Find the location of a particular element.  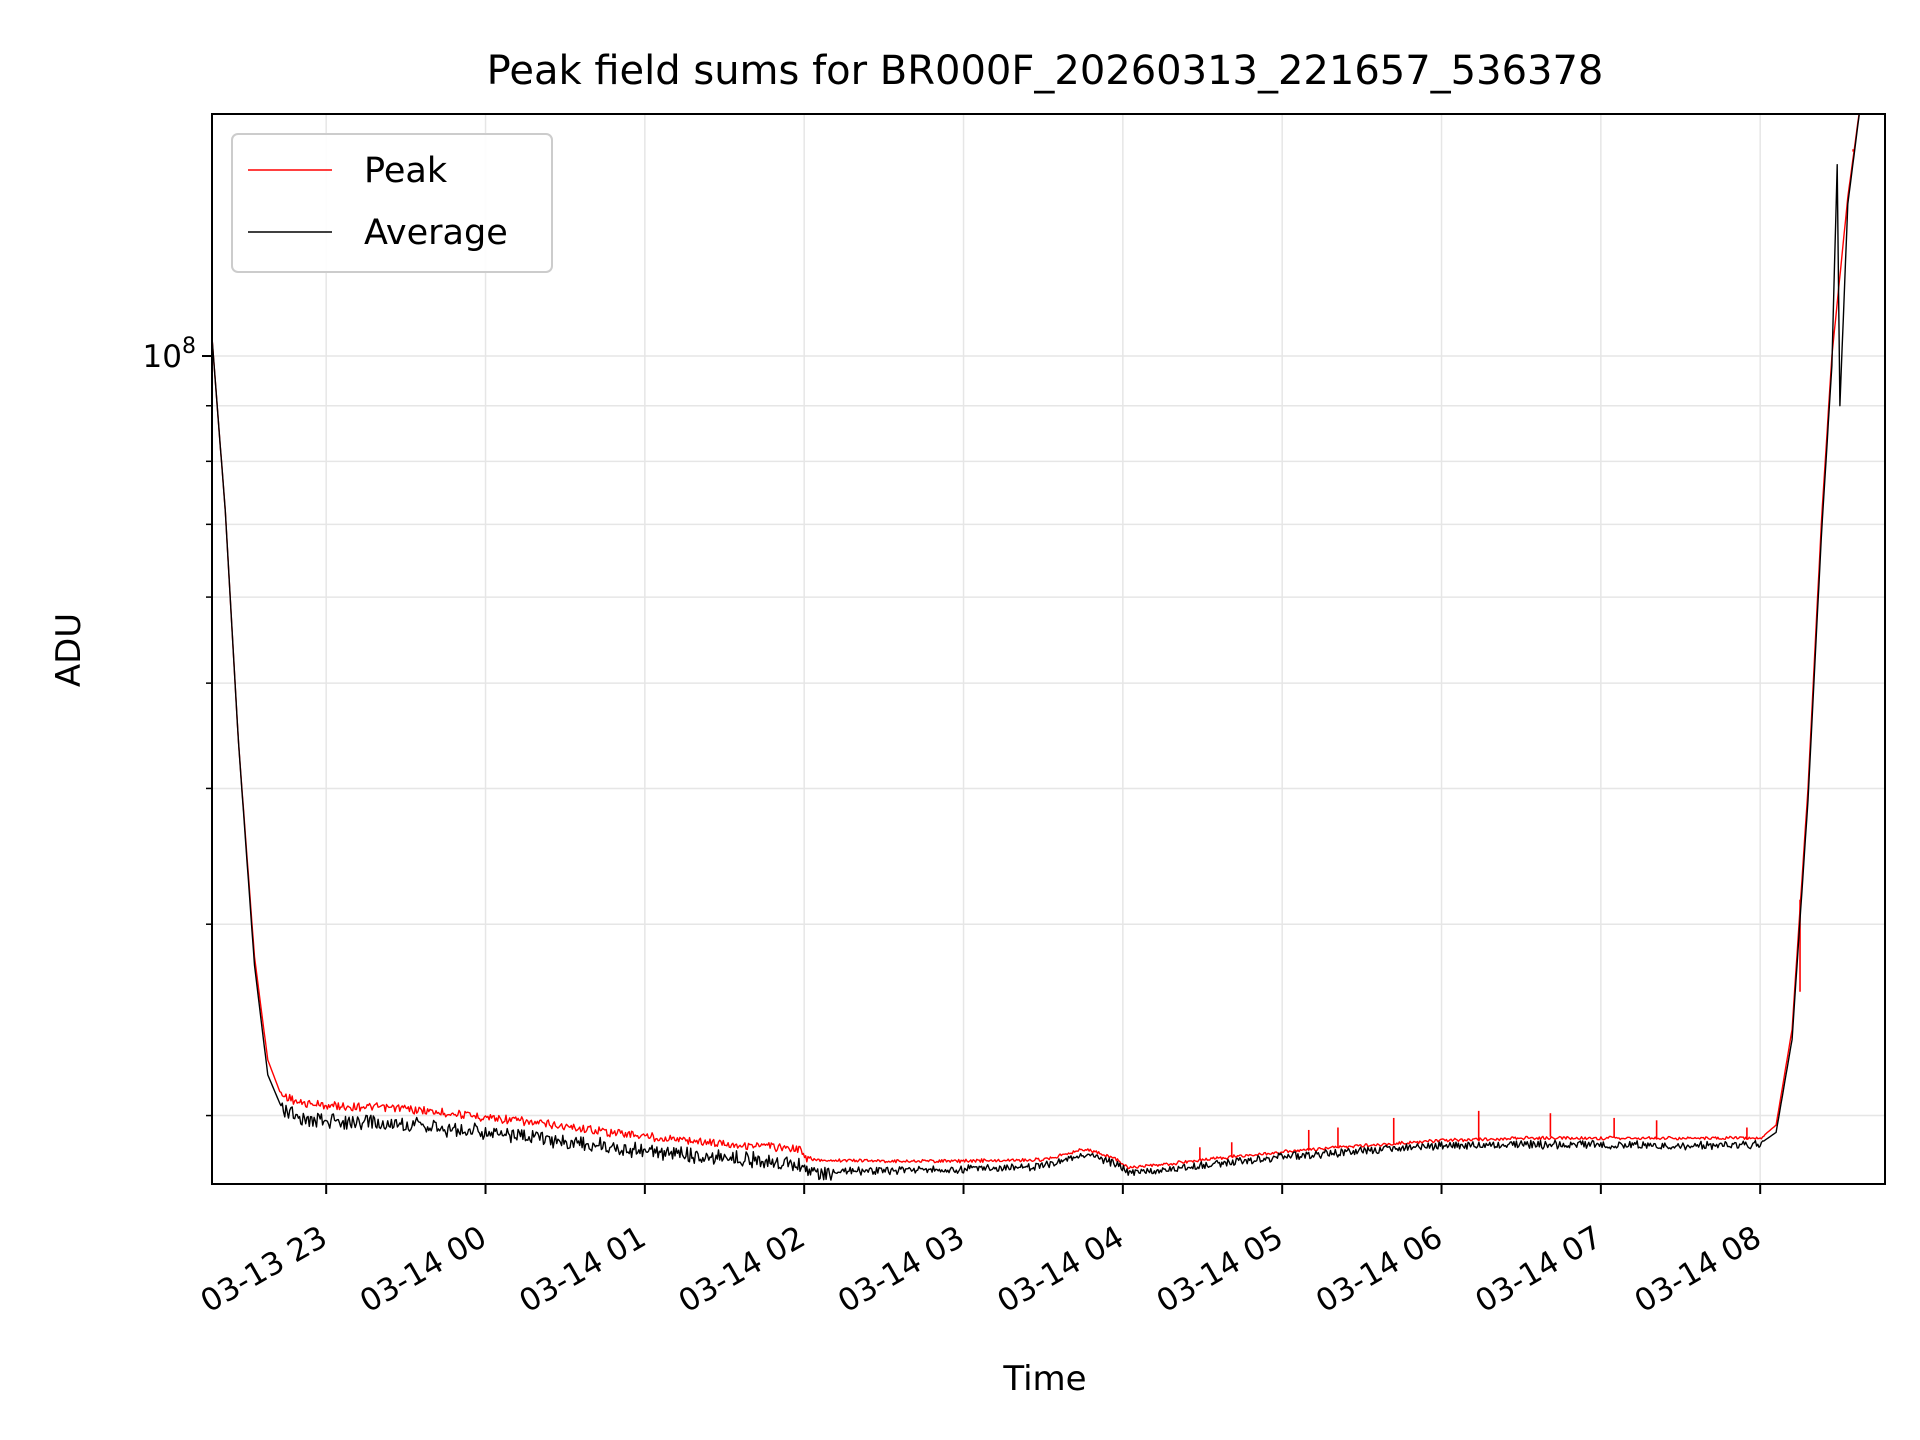

legend-box is located at coordinates (392, 203).